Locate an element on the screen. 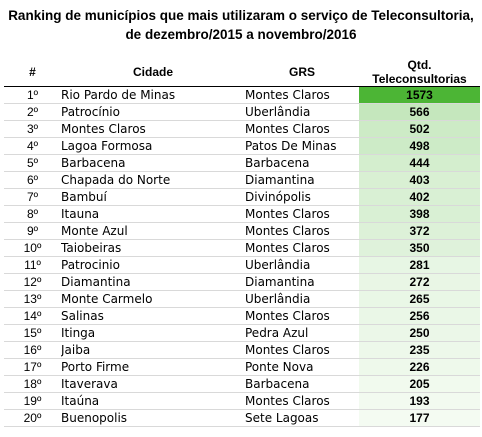  rank-cell: 3º is located at coordinates (32, 129).